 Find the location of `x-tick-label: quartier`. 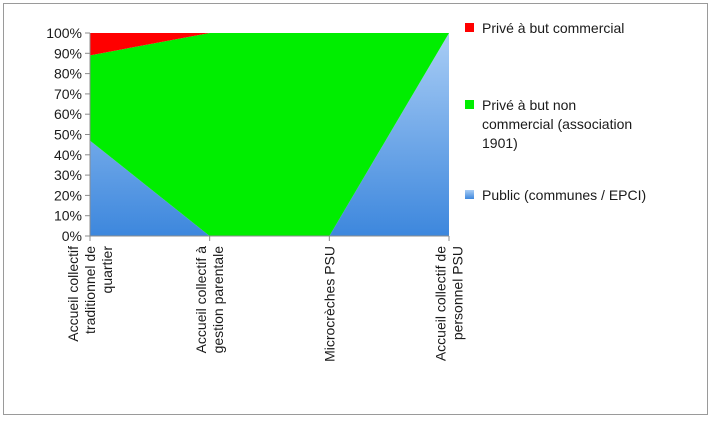

x-tick-label: quartier is located at coordinates (107, 270).